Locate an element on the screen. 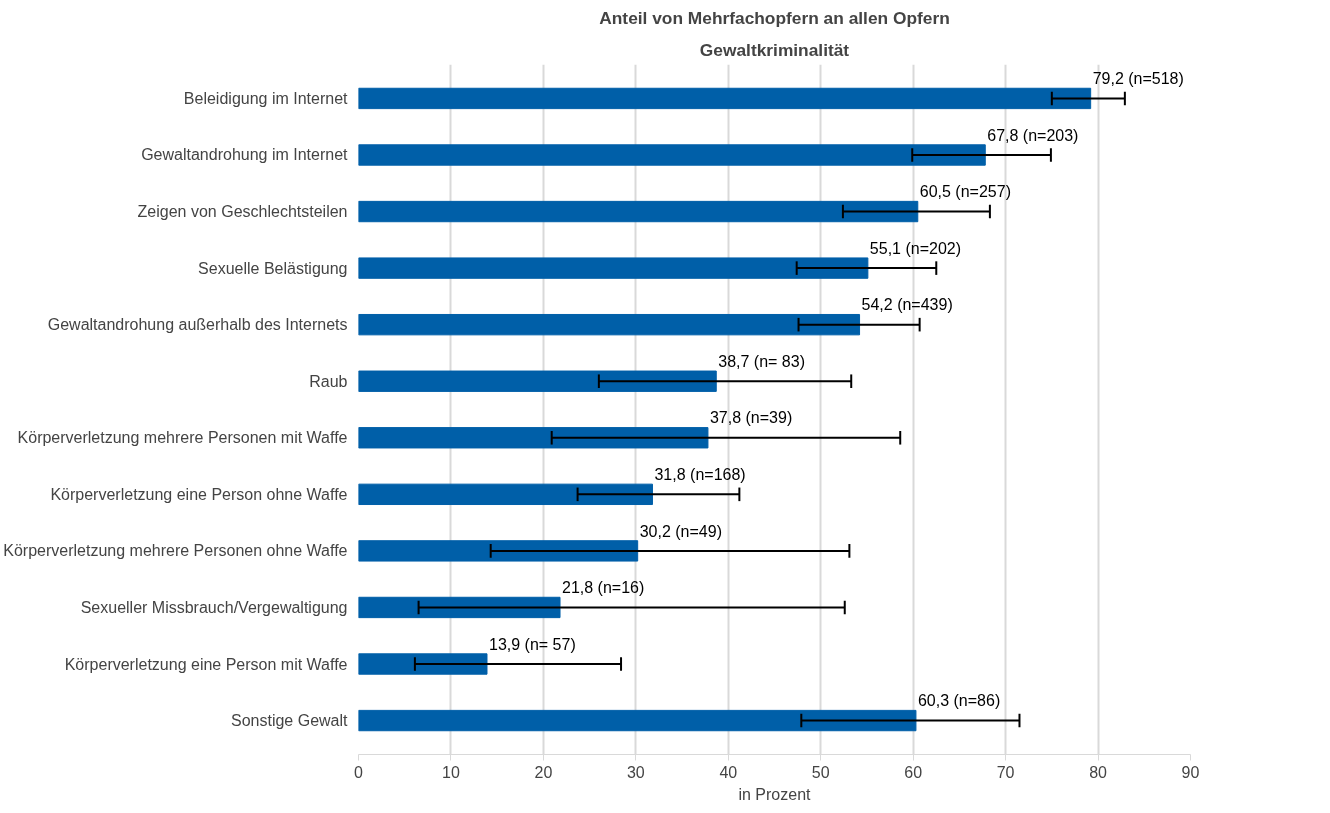  x-tick-label: 40 is located at coordinates (728, 772).